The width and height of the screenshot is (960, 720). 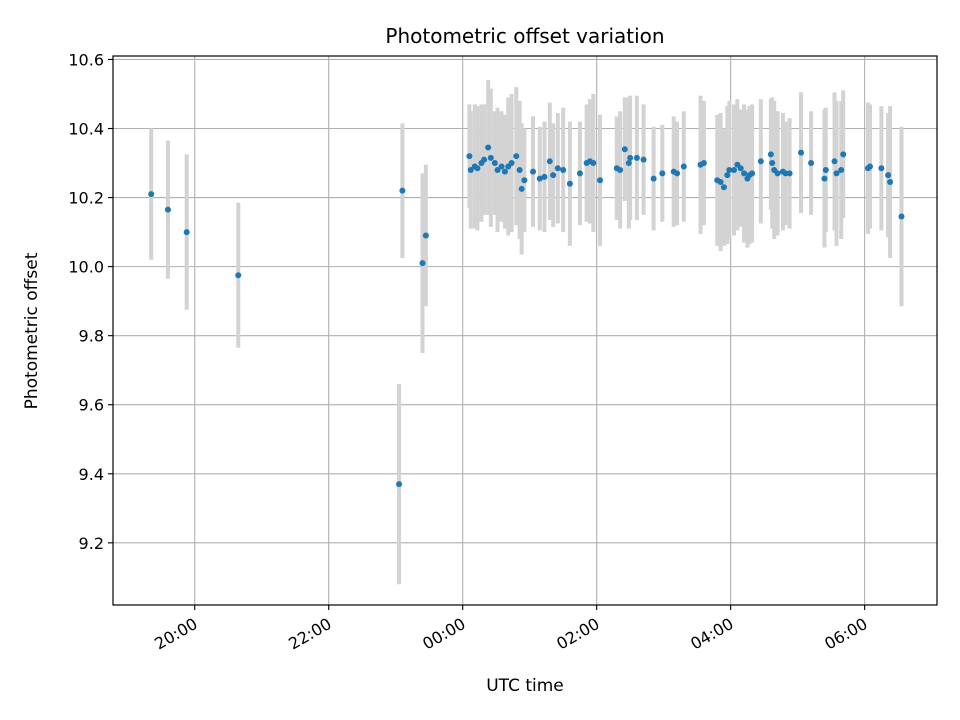 I want to click on x-axis-title: UTC time, so click(x=525, y=686).